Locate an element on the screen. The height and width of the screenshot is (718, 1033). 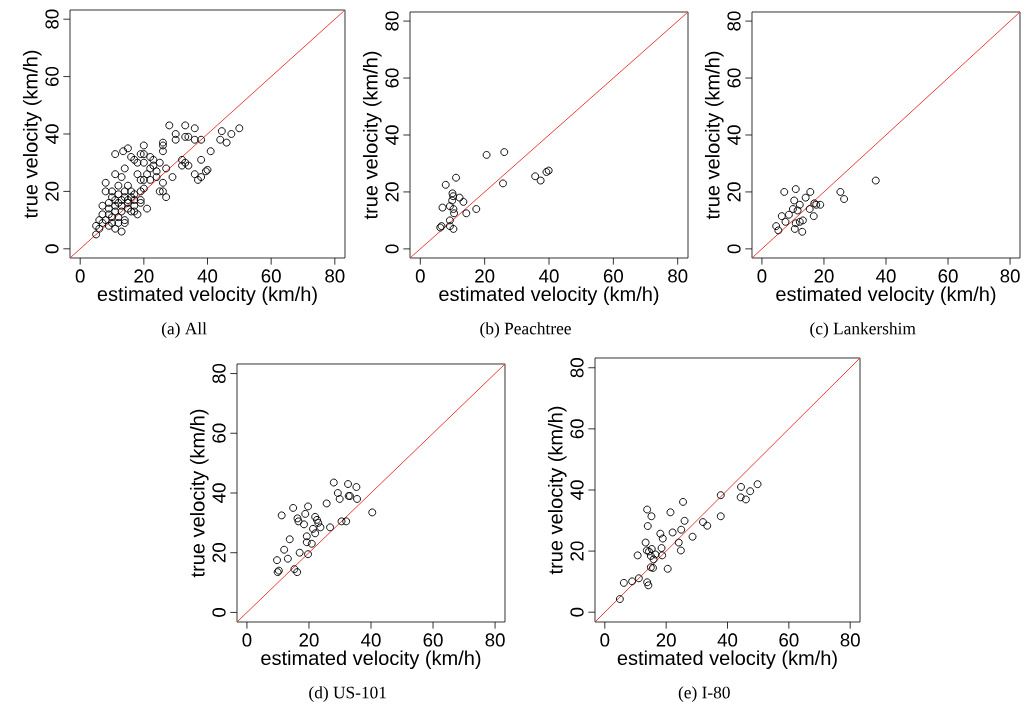
x-tick-label: 20 is located at coordinates (824, 276).